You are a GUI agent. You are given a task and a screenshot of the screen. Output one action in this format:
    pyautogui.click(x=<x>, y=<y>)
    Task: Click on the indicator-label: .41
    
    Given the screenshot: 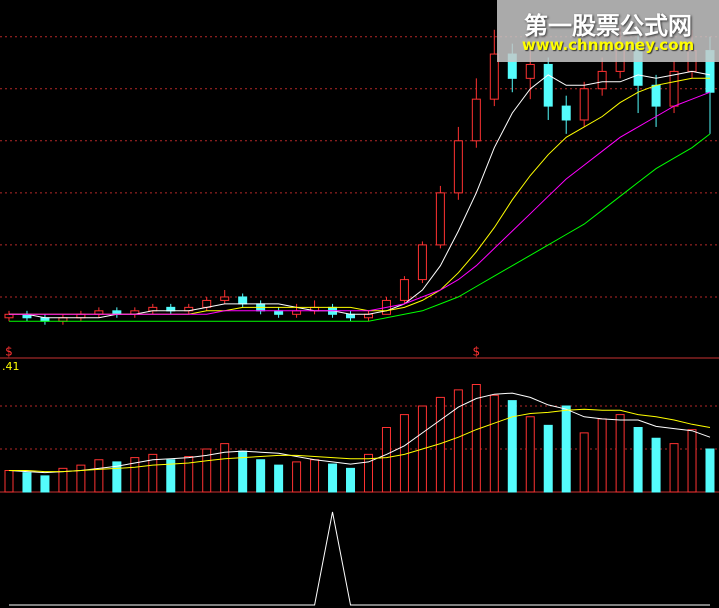 What is the action you would take?
    pyautogui.click(x=11, y=366)
    